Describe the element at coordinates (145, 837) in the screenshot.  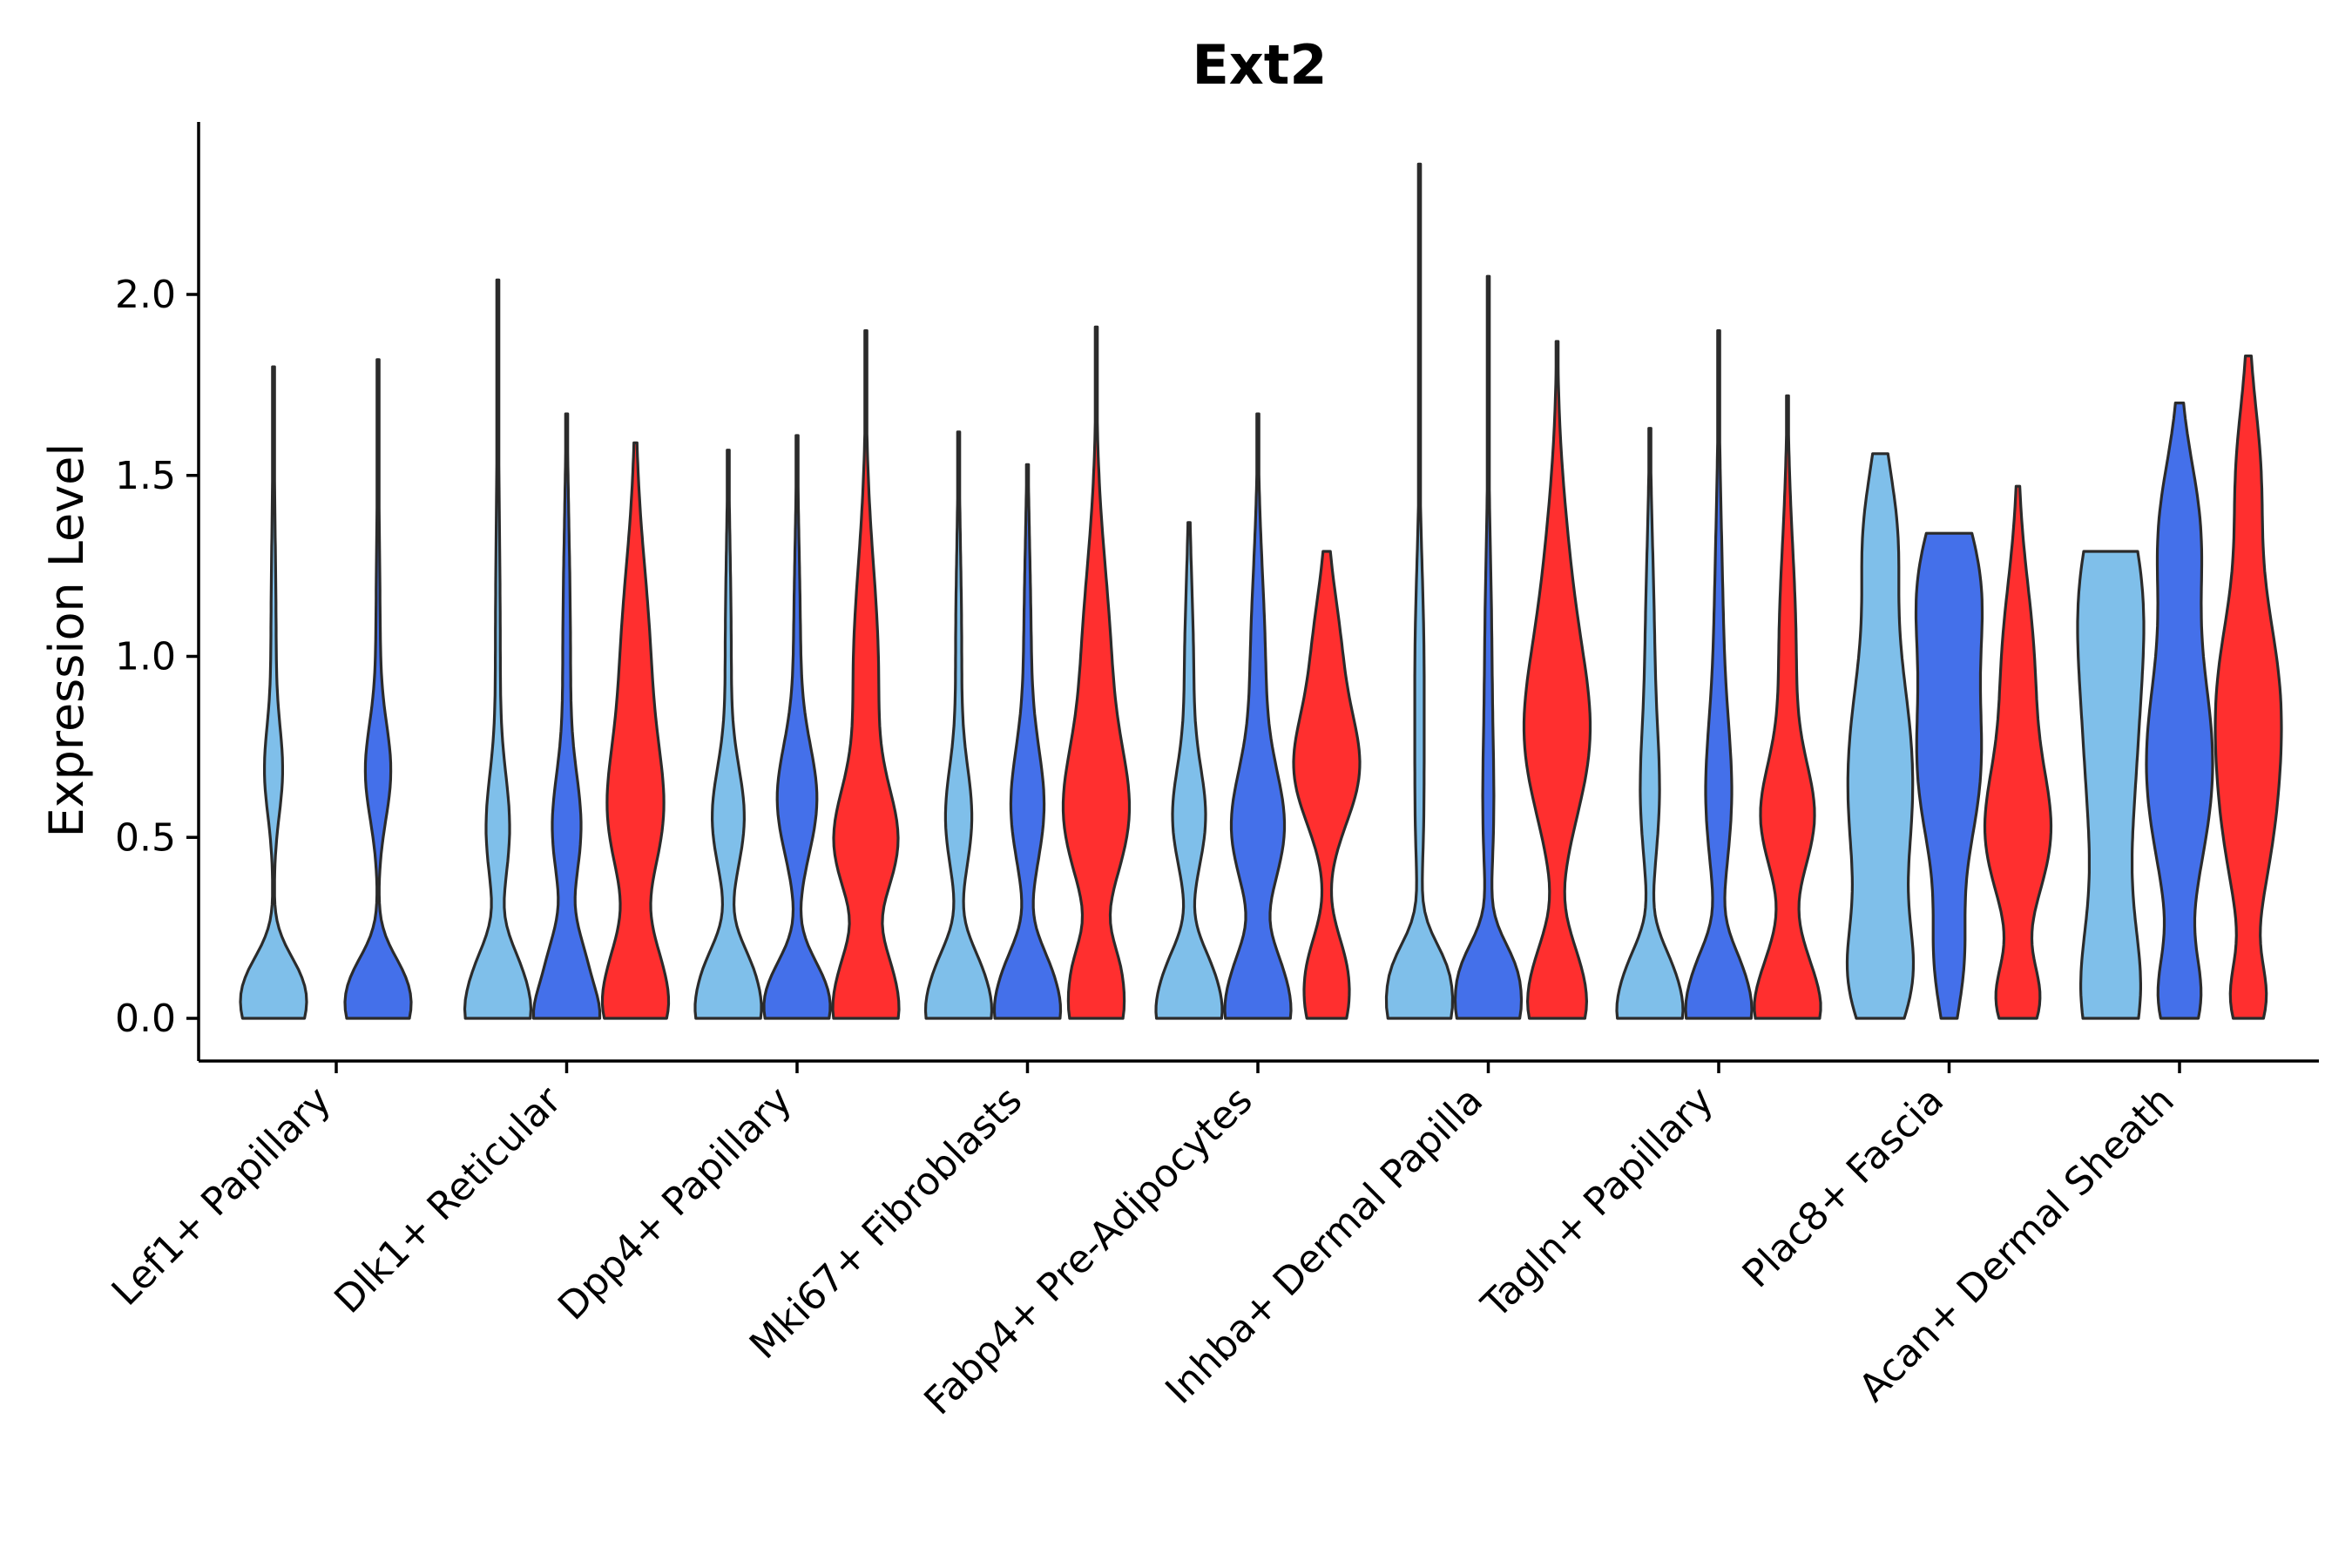
I see `y-tick-label: 0.5` at that location.